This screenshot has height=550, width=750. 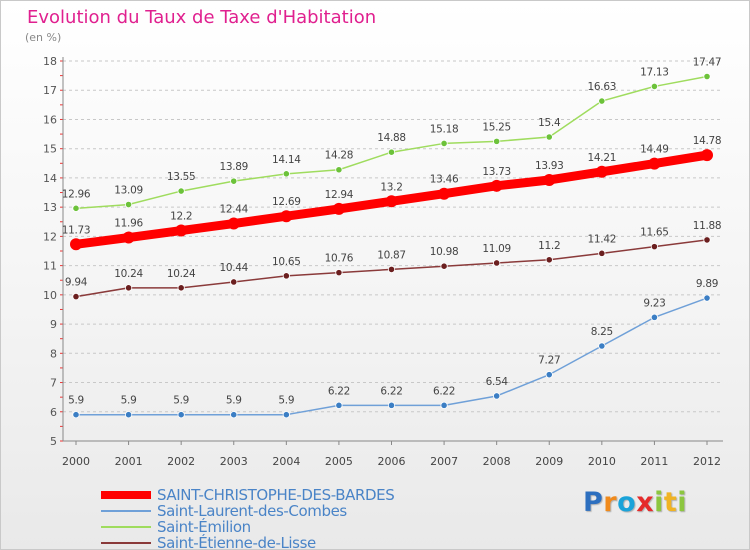 What do you see at coordinates (128, 191) in the screenshot?
I see `data-label: 13.09` at bounding box center [128, 191].